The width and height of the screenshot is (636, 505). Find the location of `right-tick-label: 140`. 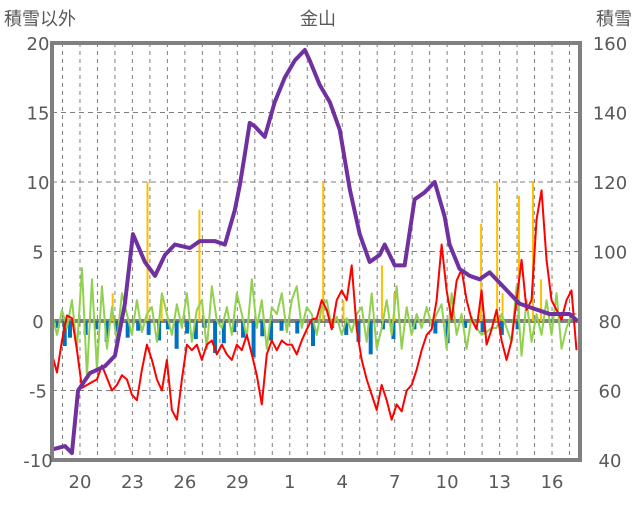

right-tick-label: 140 is located at coordinates (610, 114).